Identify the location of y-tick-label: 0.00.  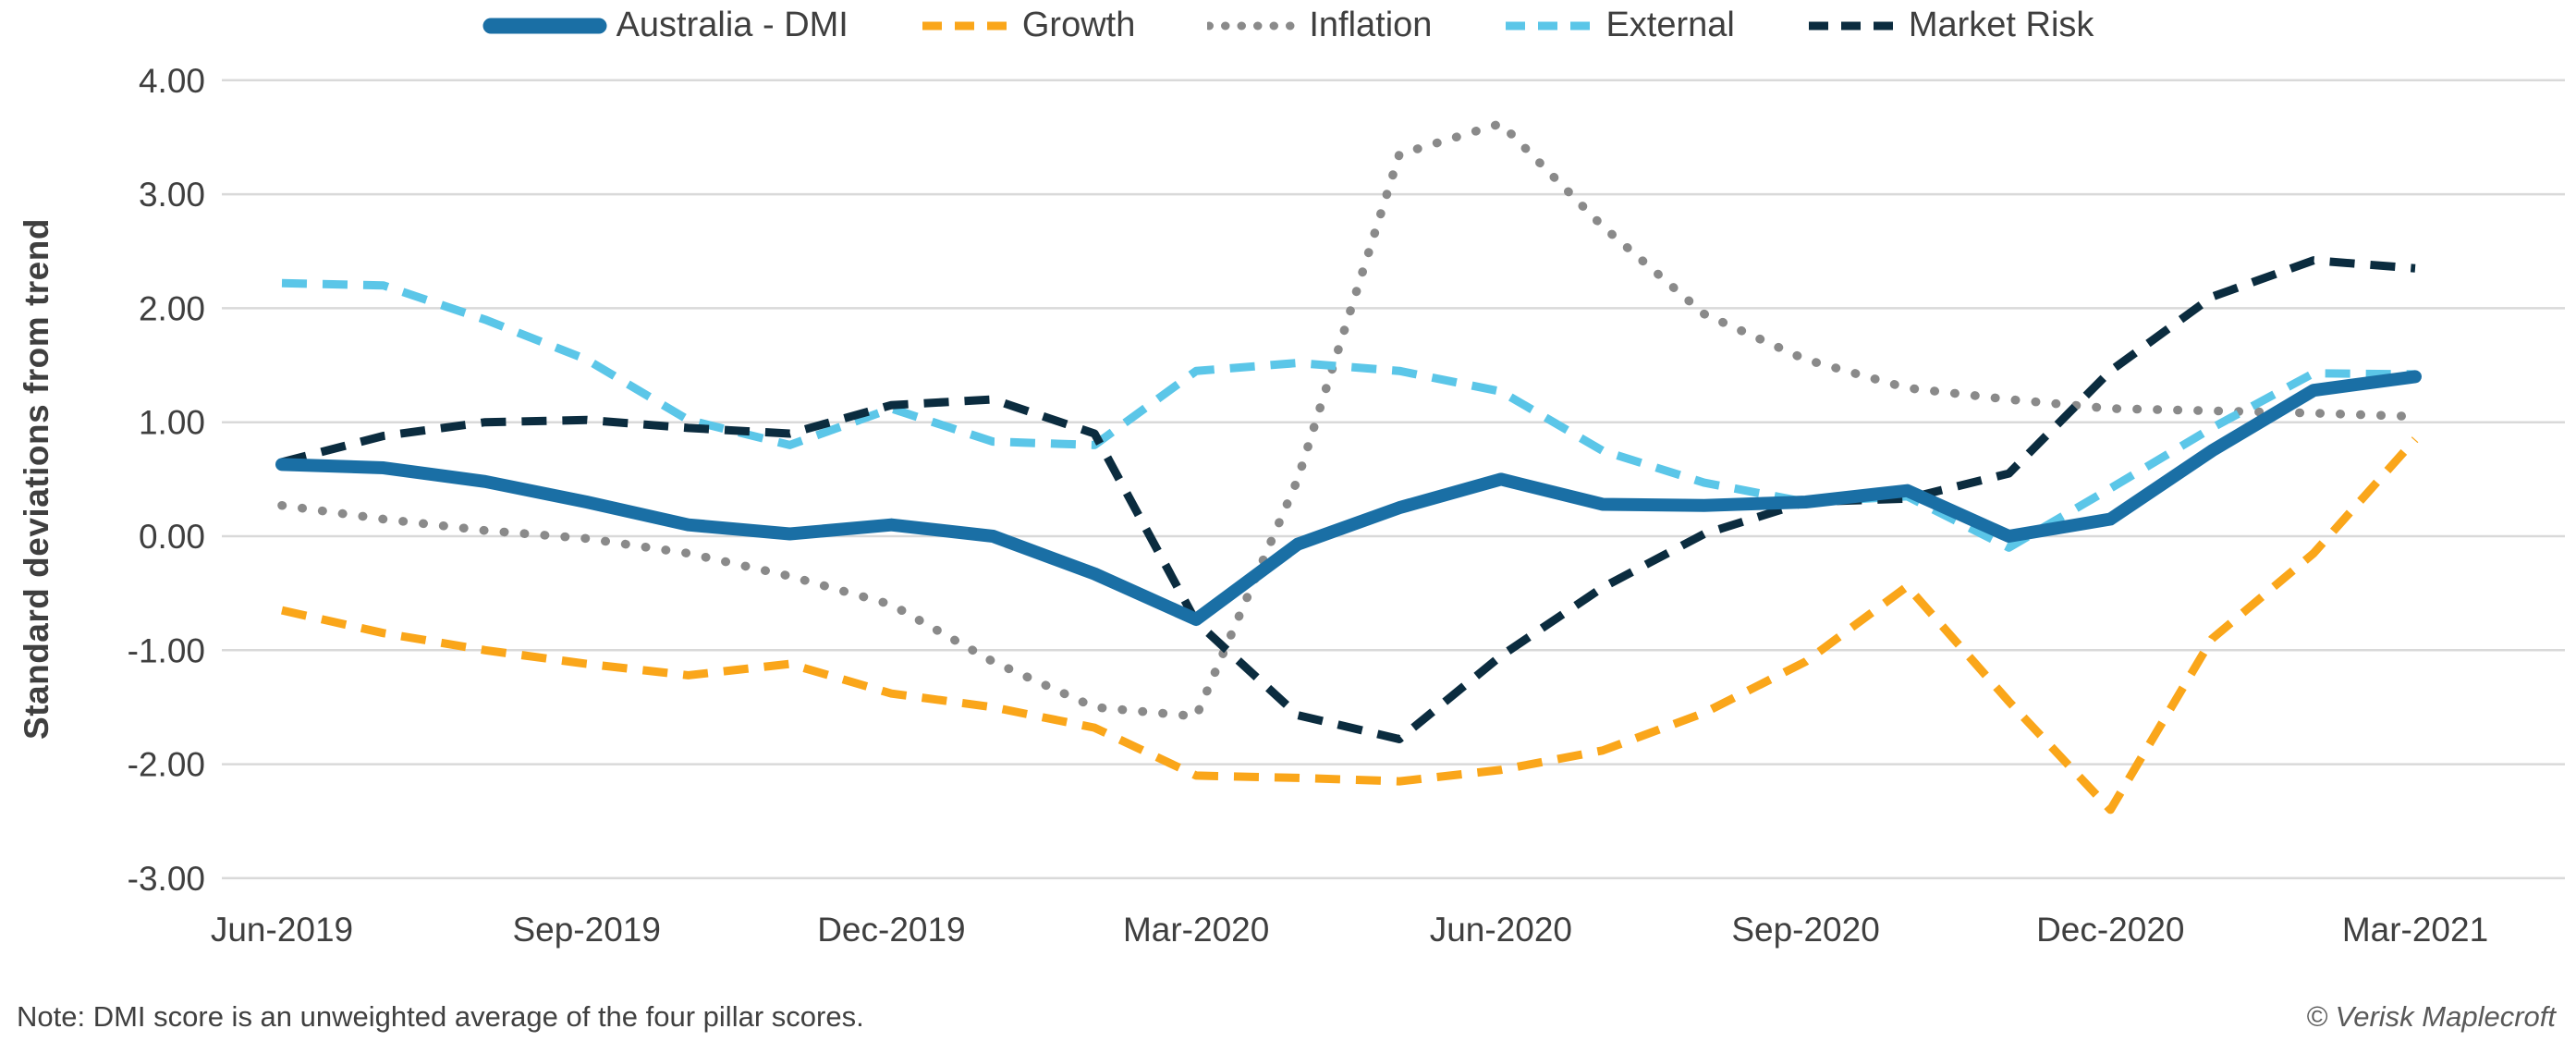
(172, 537).